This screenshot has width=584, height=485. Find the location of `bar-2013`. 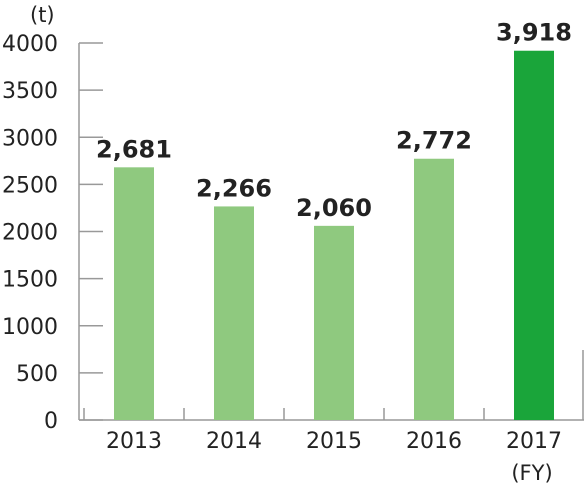

bar-2013 is located at coordinates (134, 293).